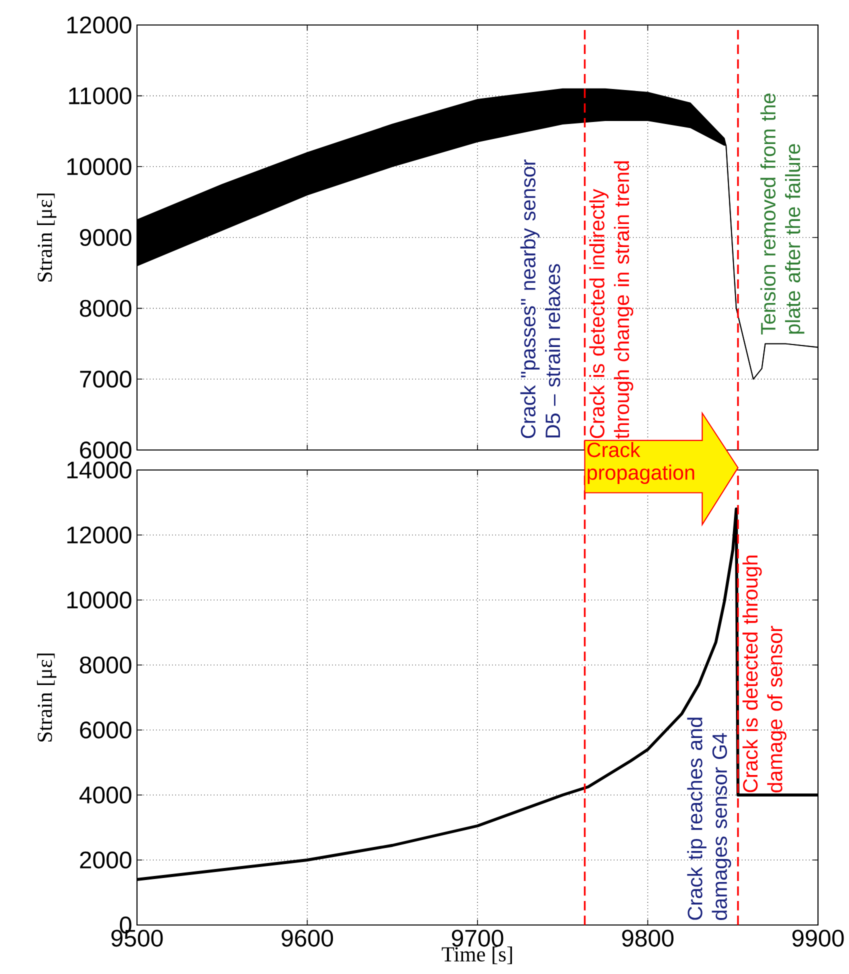  I want to click on y-tick-label: 4000, so click(105, 795).